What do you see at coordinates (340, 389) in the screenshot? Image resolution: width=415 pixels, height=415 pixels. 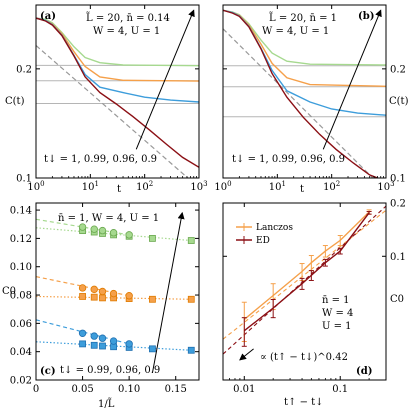 I see `panel-d-xtick-label-1: 0.1` at bounding box center [340, 389].